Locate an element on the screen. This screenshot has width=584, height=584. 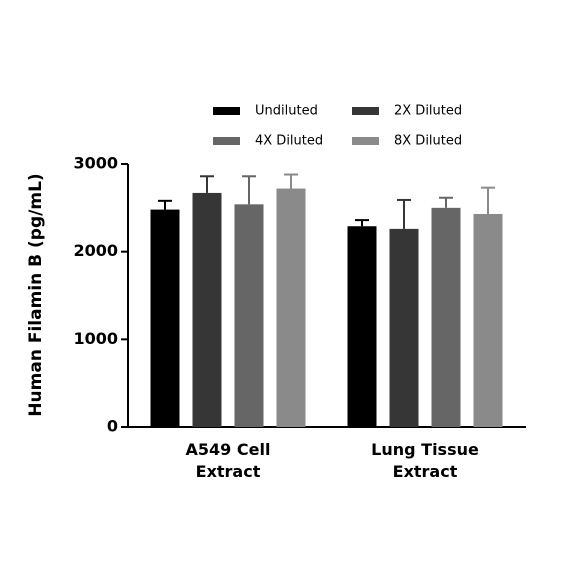
legend-label: 2X Diluted is located at coordinates (428, 111).